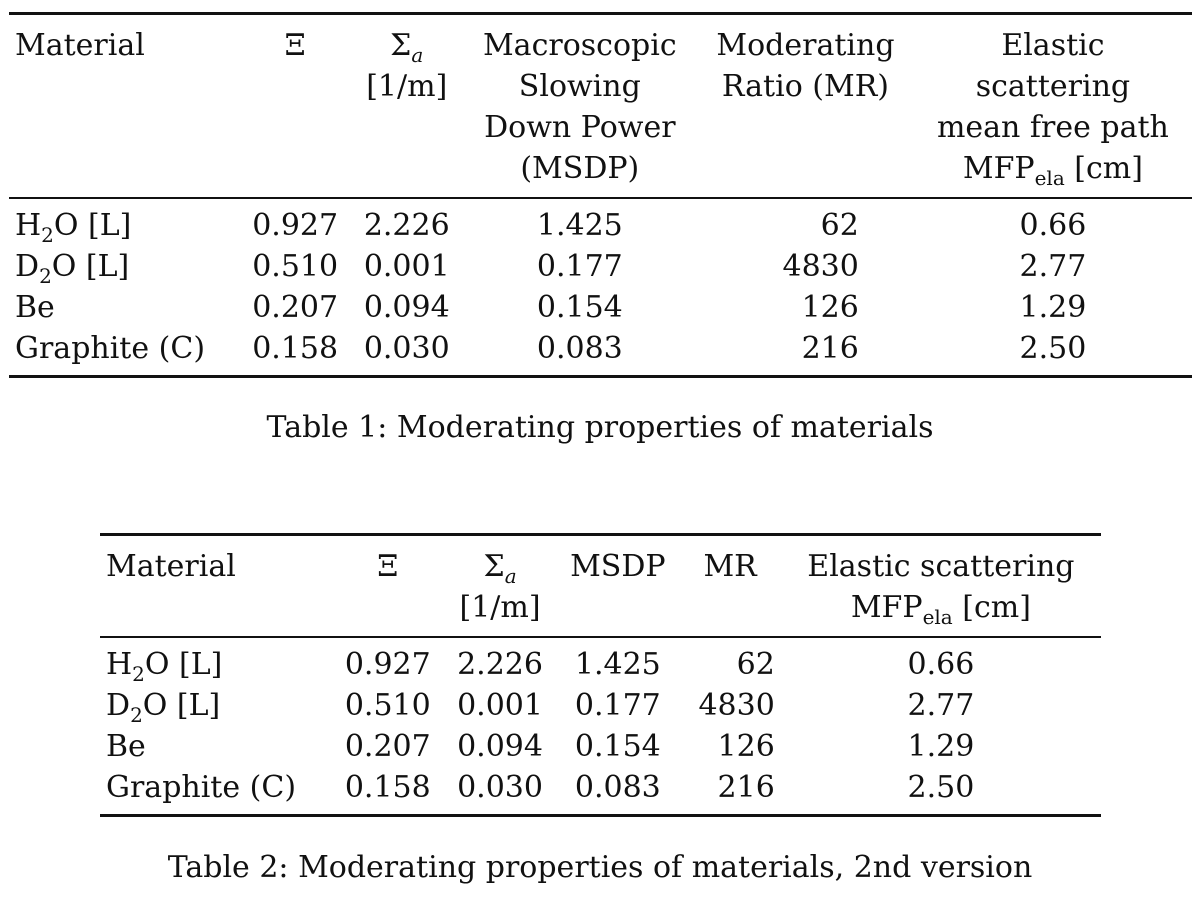 The image size is (1200, 897). Describe the element at coordinates (579, 45) in the screenshot. I see `header-msdp-line: Macroscopic` at that location.